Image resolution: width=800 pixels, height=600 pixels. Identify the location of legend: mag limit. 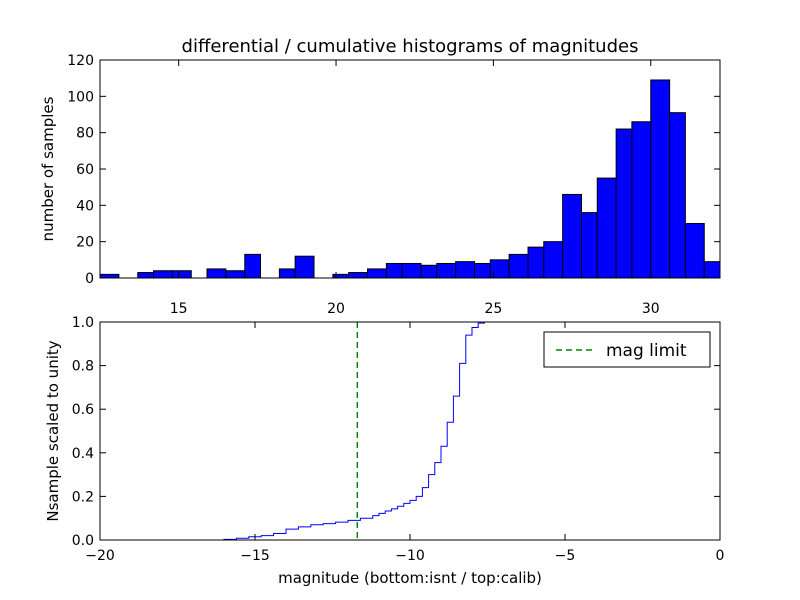
(627, 349).